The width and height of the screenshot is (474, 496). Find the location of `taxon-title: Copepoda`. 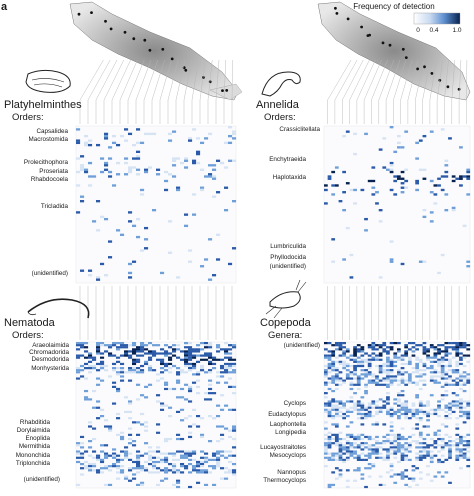

taxon-title: Copepoda is located at coordinates (286, 323).